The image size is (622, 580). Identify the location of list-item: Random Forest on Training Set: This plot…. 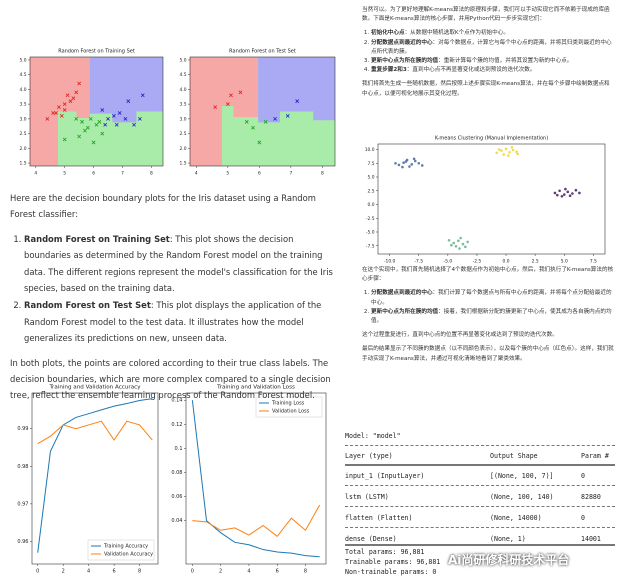
(183, 264).